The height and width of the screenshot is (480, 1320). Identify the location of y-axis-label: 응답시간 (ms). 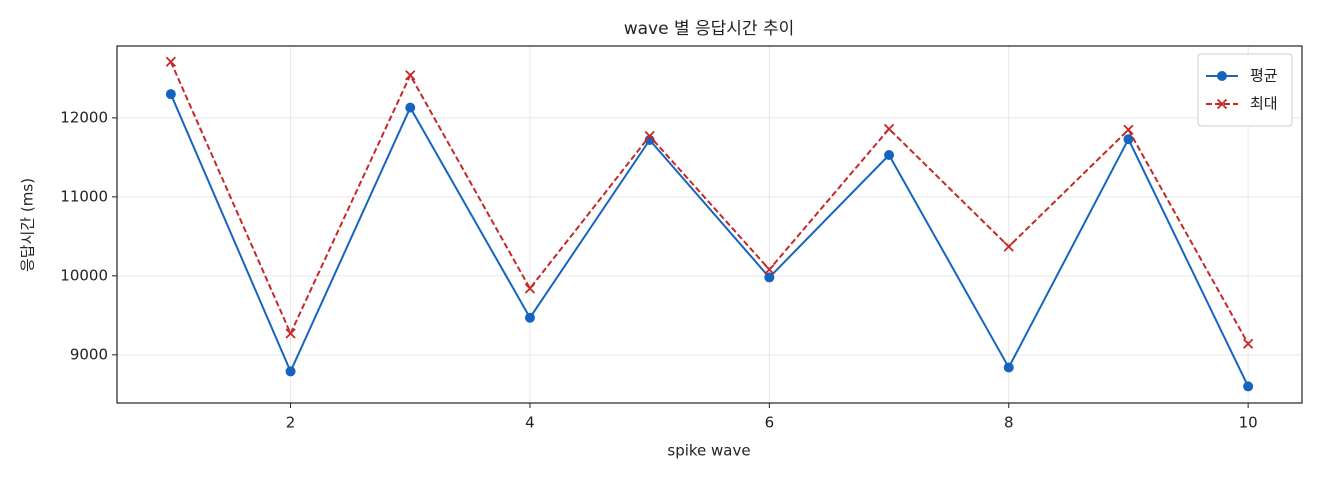
(28, 225).